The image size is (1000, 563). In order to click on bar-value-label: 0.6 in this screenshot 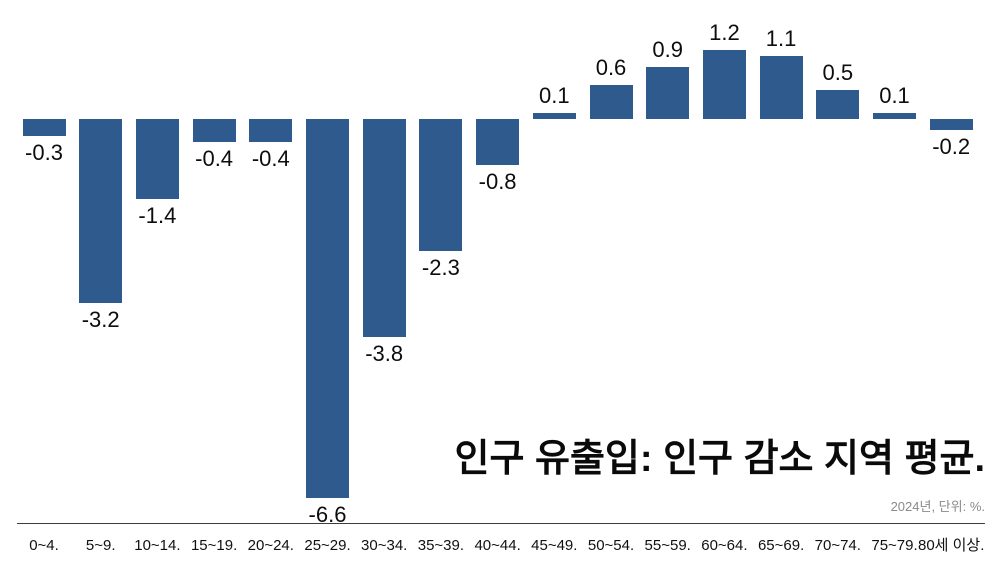, I will do `click(611, 67)`.